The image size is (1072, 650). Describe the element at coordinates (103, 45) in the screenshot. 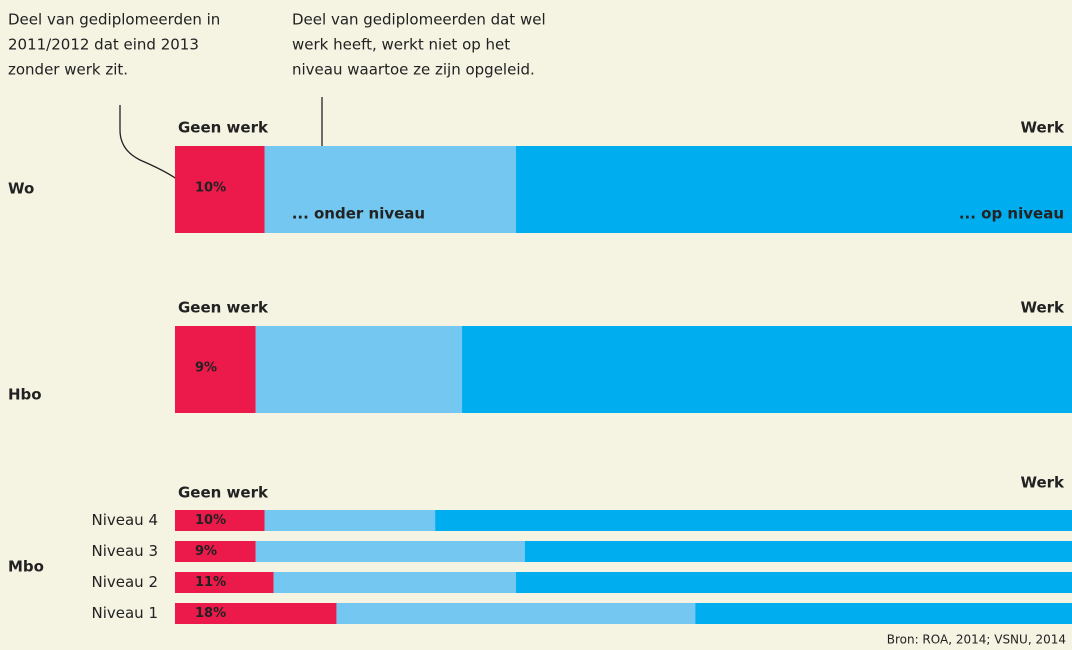

I see `annotation: 2011/2012 dat eind 2013` at that location.